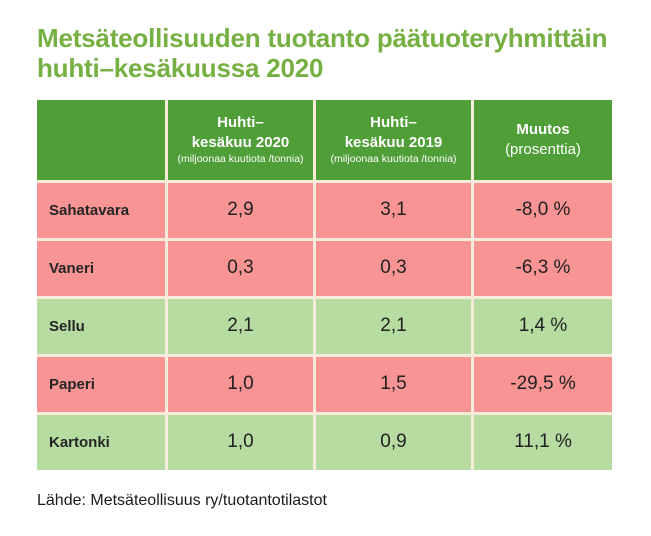  Describe the element at coordinates (101, 326) in the screenshot. I see `row-label-cell: Sellu` at that location.